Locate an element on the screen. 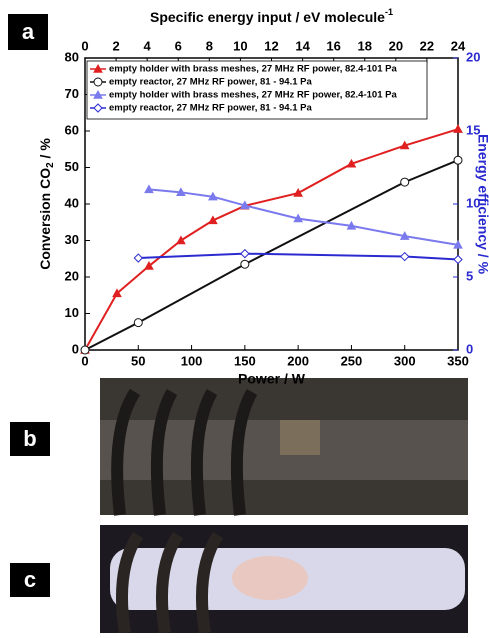 The image size is (489, 638). x-tick-label: 150 is located at coordinates (245, 360).